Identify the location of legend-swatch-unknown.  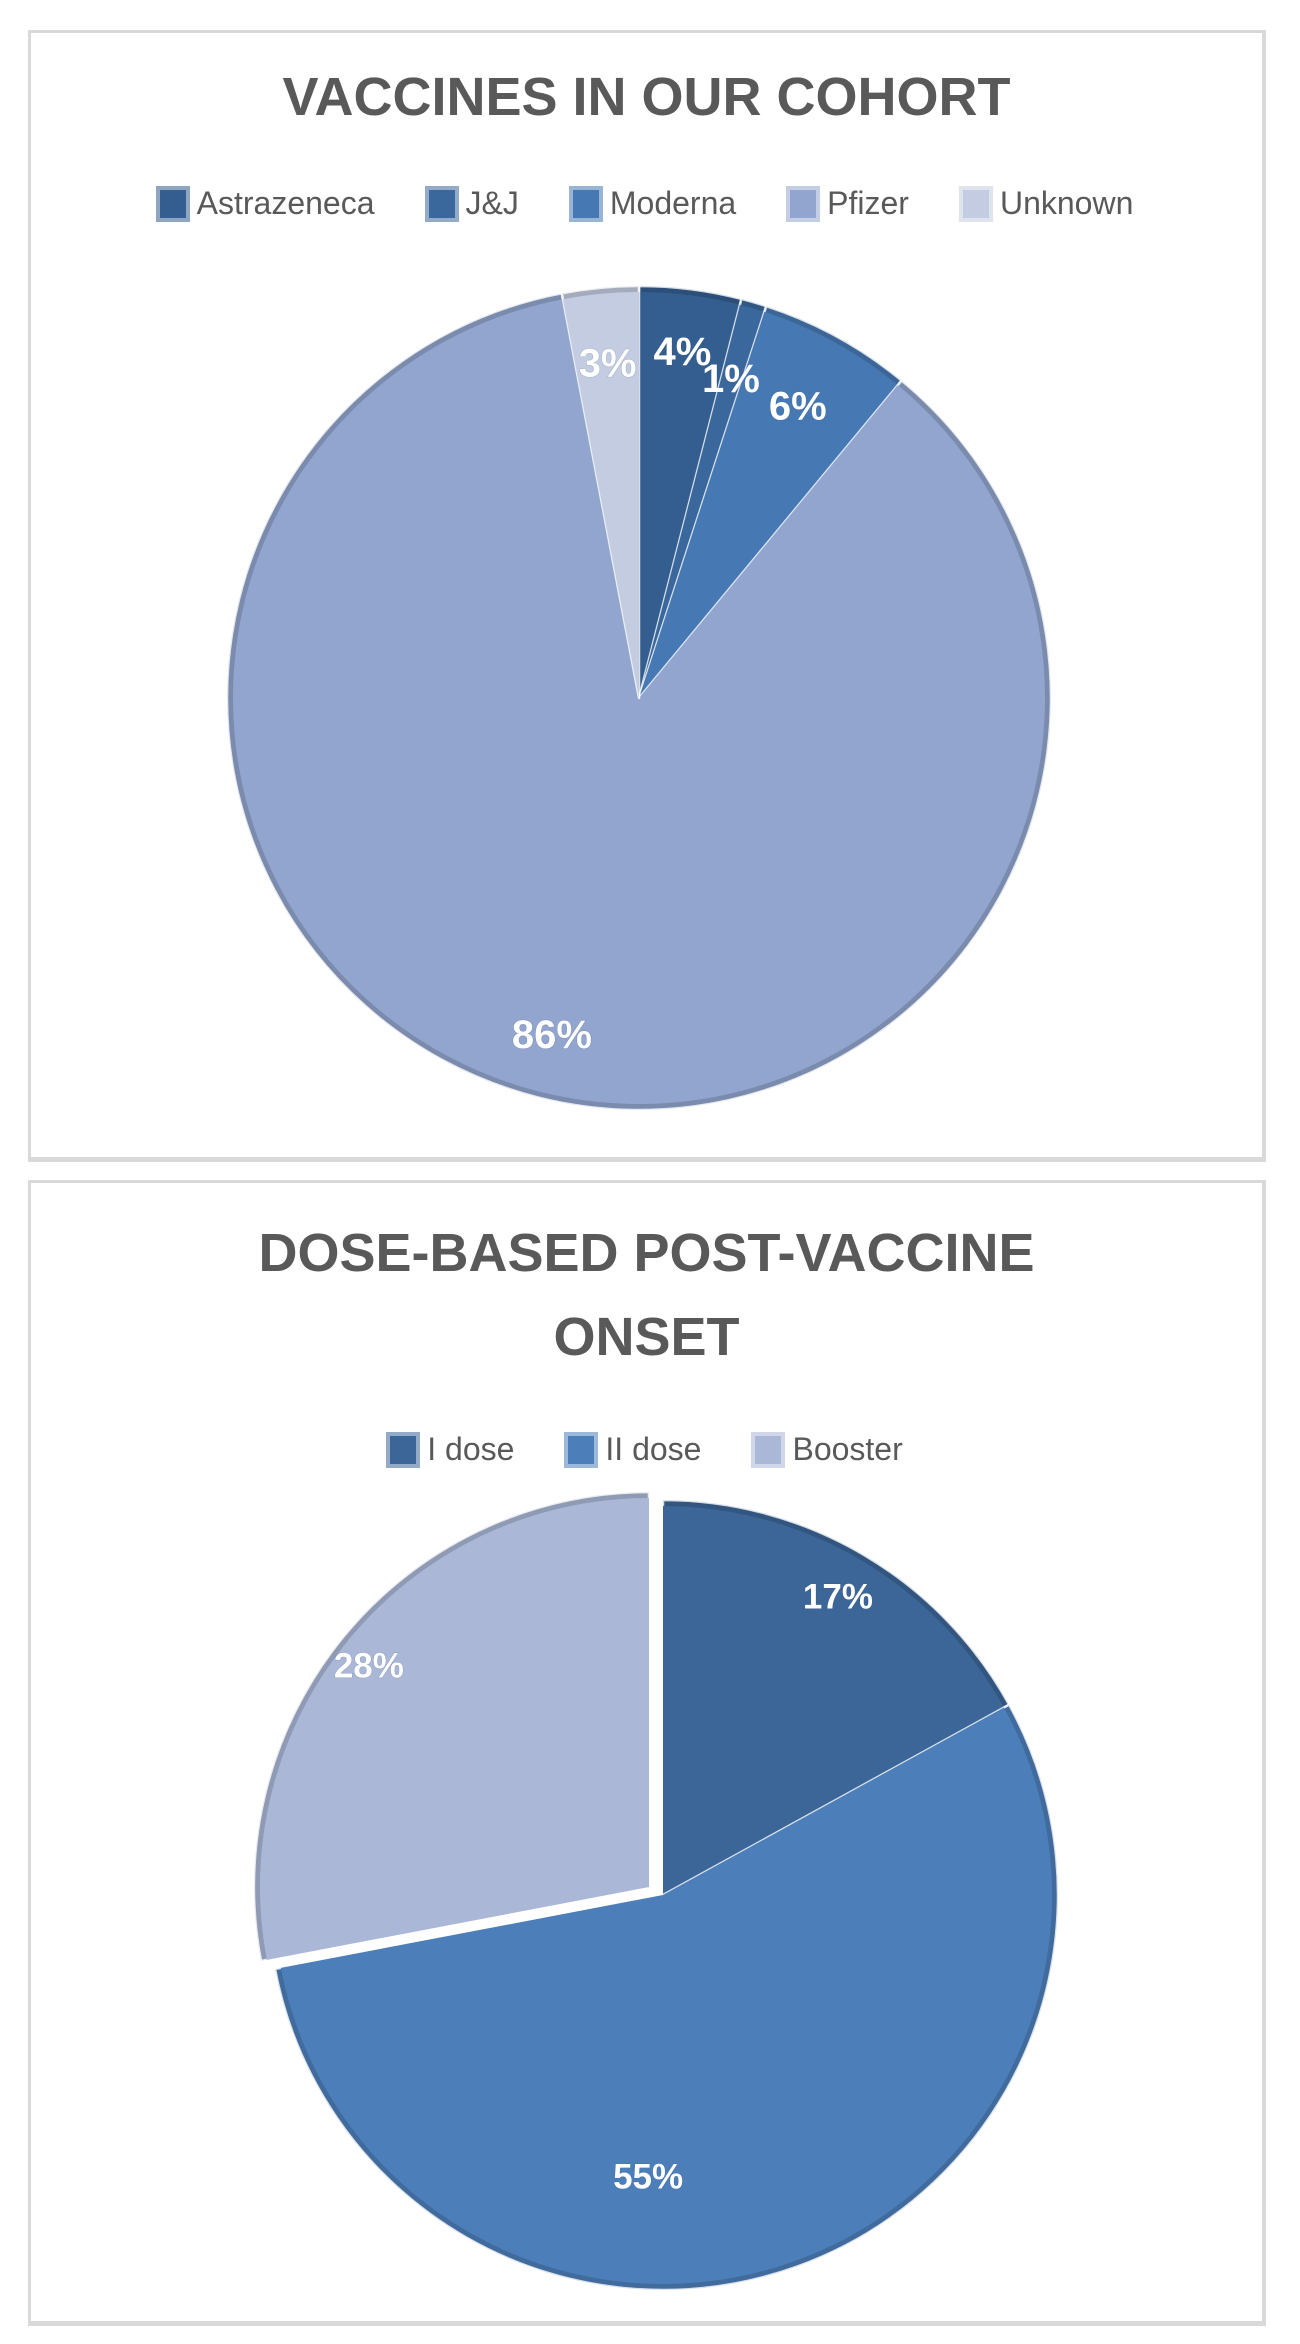
(975, 203).